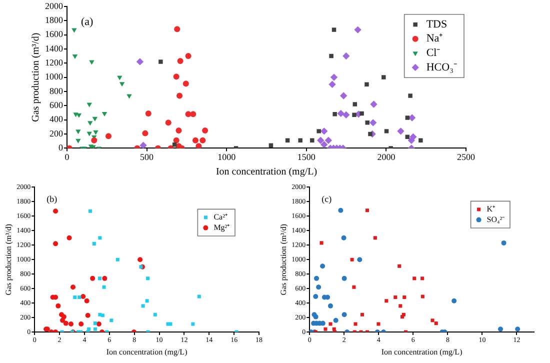 This screenshot has height=363, width=550. What do you see at coordinates (221, 217) in the screenshot?
I see `legend-label: Ca²⁺` at bounding box center [221, 217].